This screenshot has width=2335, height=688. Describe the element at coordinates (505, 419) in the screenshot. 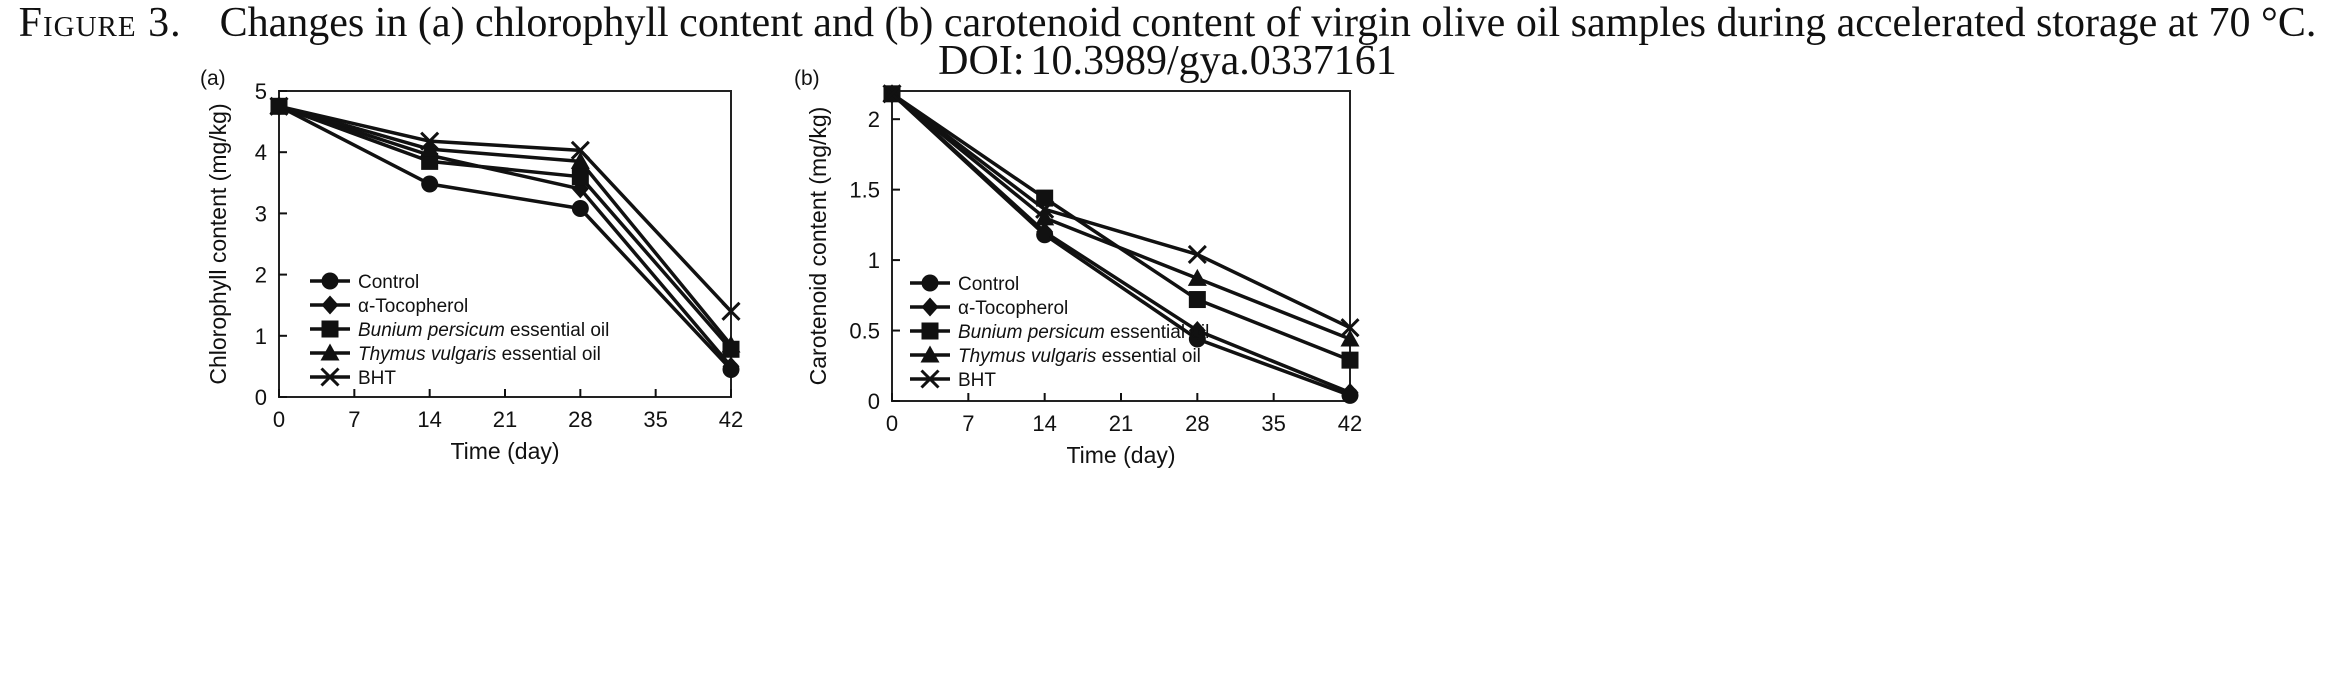

I see `x-tick-label: 21` at that location.